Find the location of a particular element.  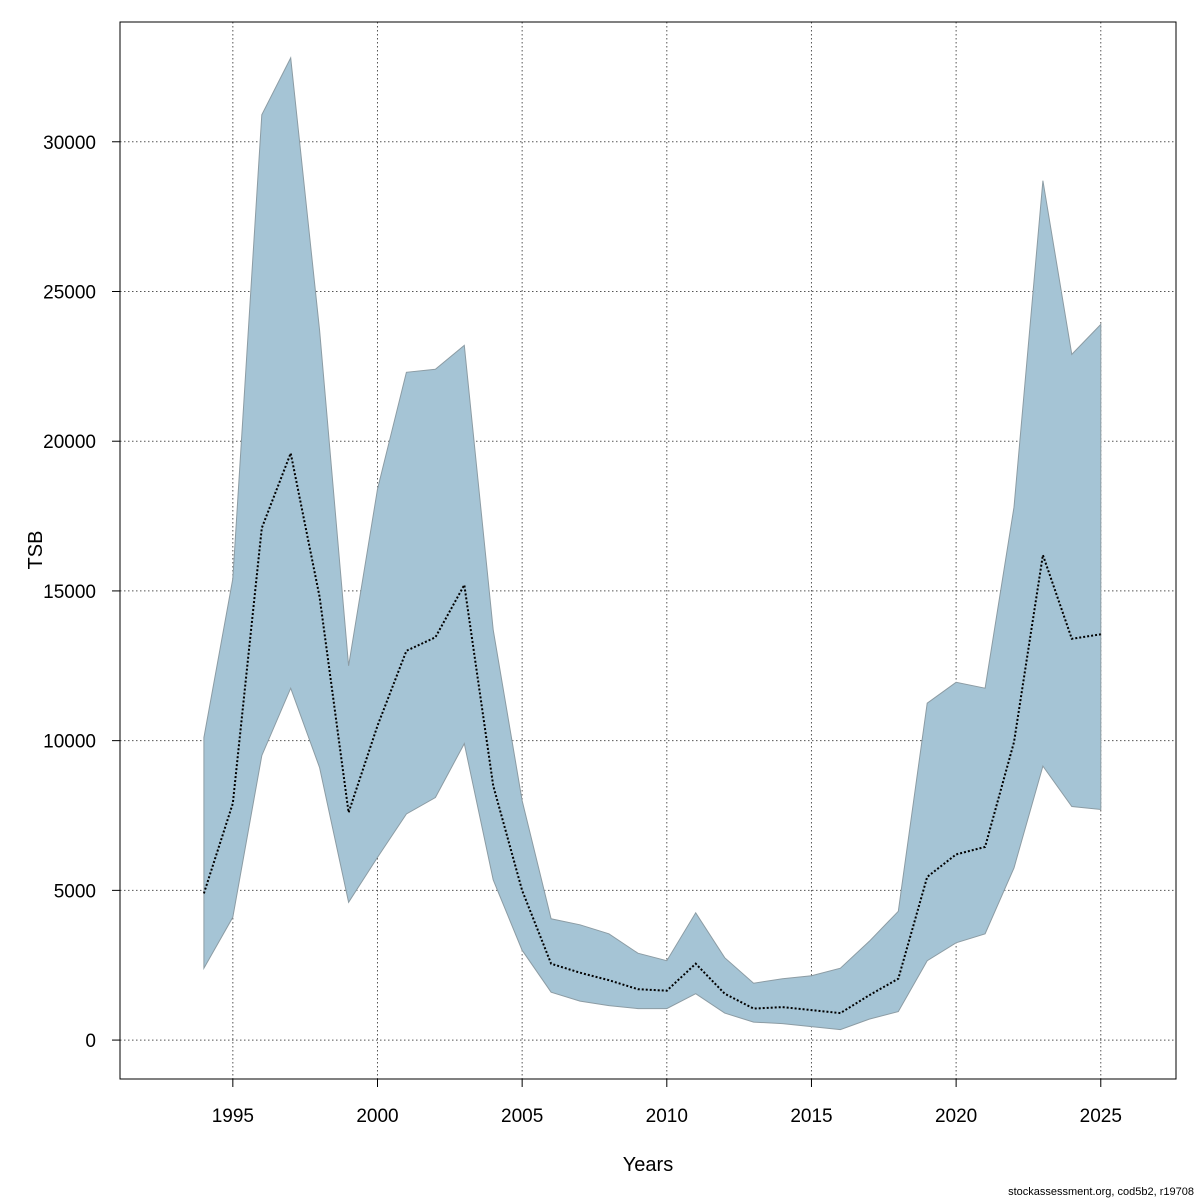

x-tick-label: 2010 is located at coordinates (667, 1116).